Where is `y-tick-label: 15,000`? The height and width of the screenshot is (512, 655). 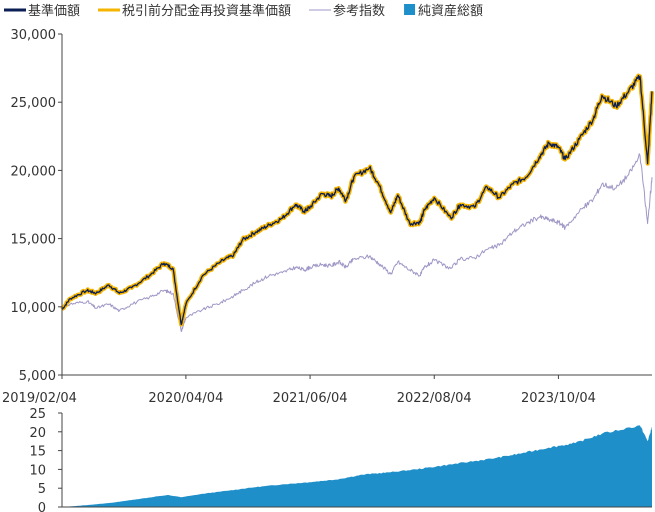
y-tick-label: 15,000 is located at coordinates (34, 240).